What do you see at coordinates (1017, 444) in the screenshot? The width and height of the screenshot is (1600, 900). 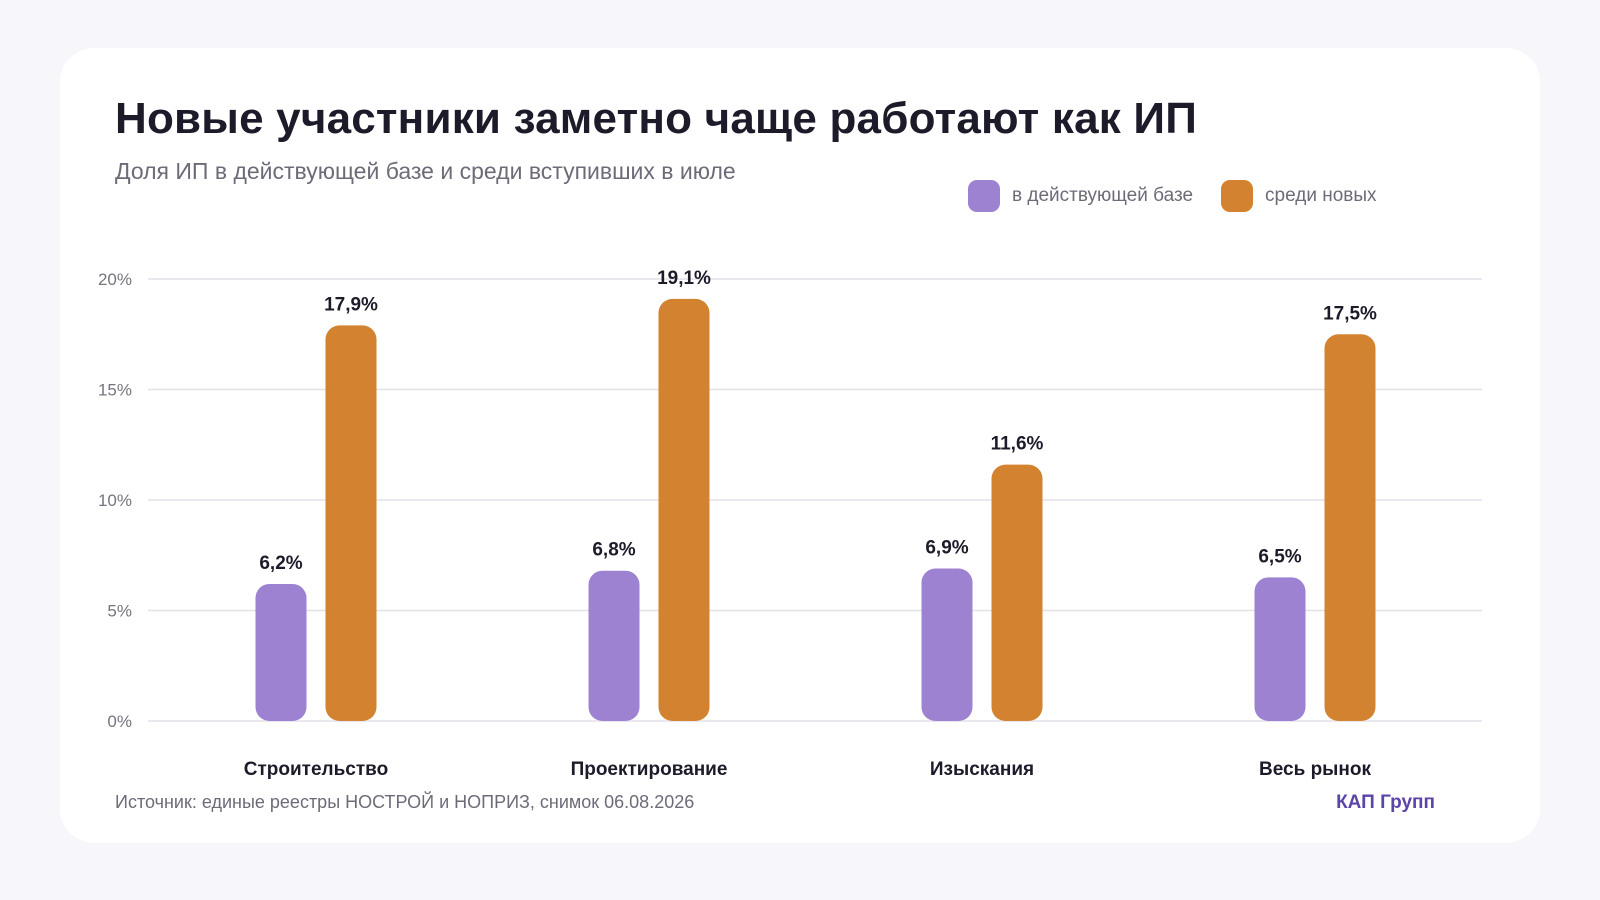 I see `data-label: 11,6%` at bounding box center [1017, 444].